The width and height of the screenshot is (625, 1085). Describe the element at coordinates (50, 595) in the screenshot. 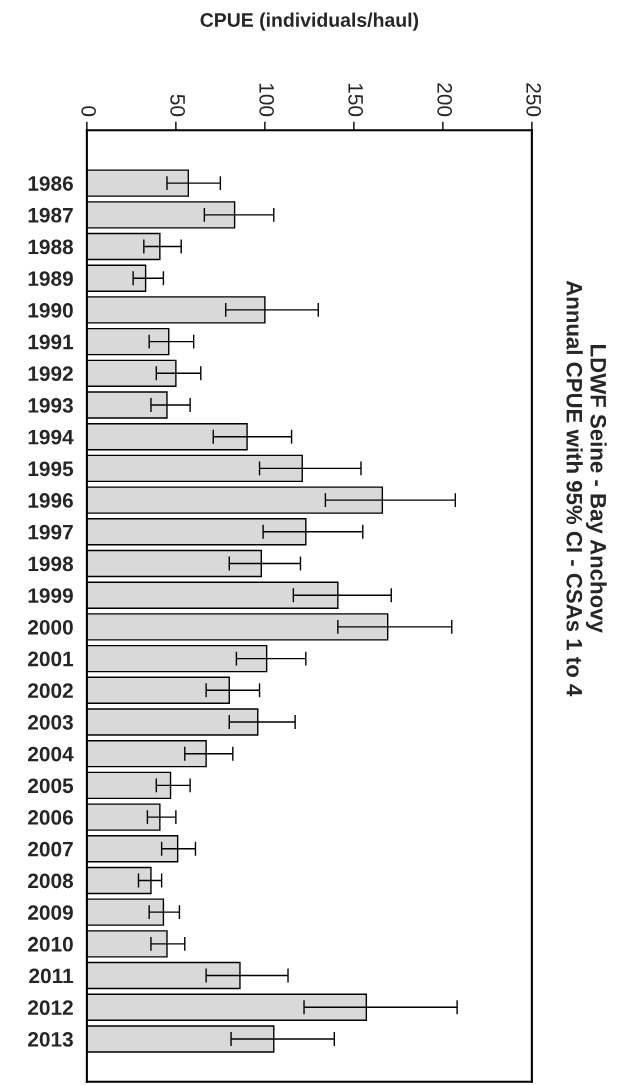

I see `y-tick-label: 1999` at that location.